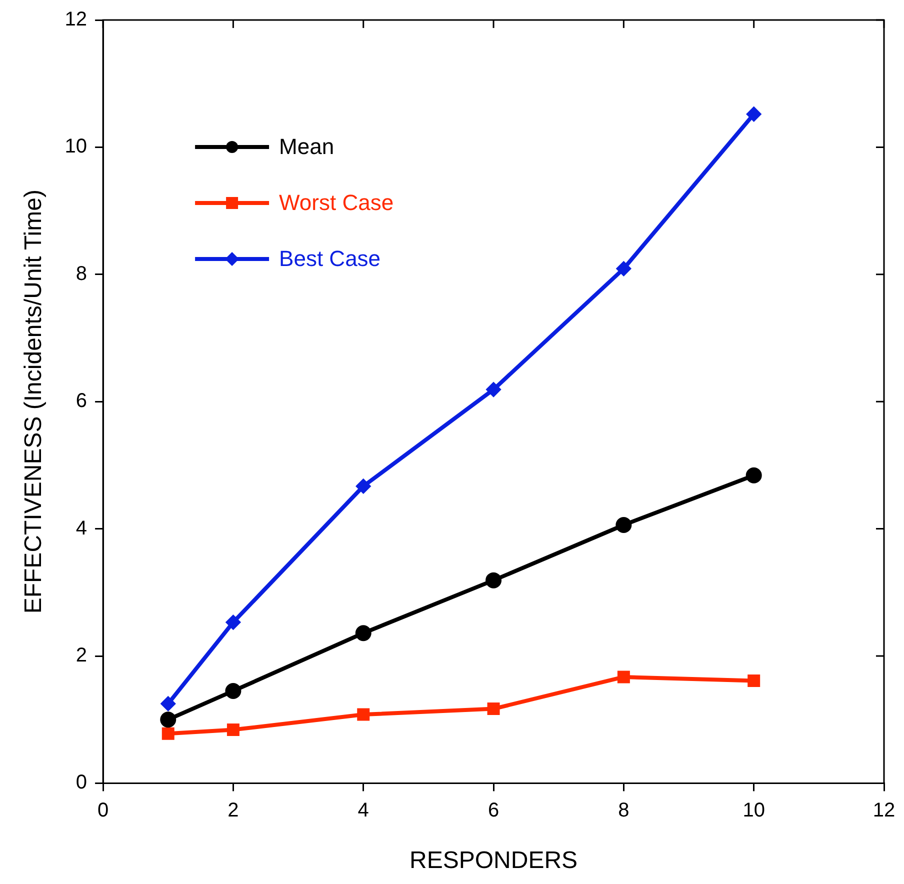 The width and height of the screenshot is (904, 884). What do you see at coordinates (103, 811) in the screenshot?
I see `x-tick-label: 0` at bounding box center [103, 811].